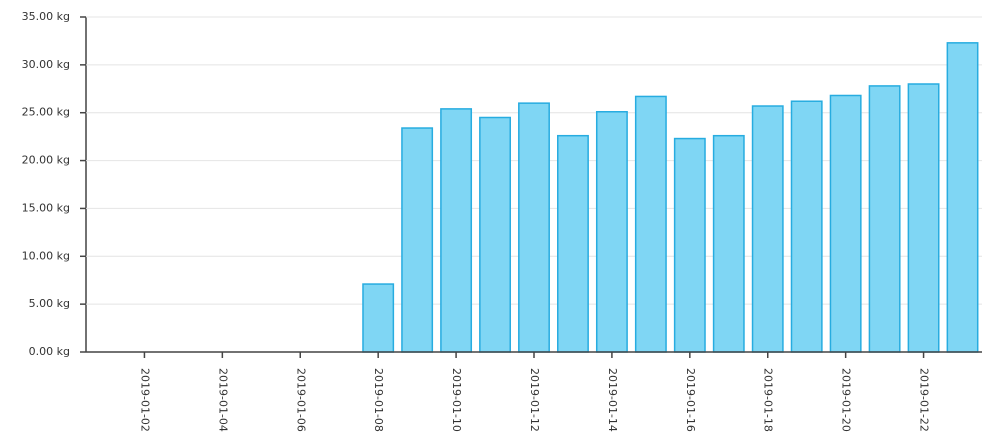  What do you see at coordinates (300, 400) in the screenshot?
I see `x-tick-label: 2019-01-06` at bounding box center [300, 400].